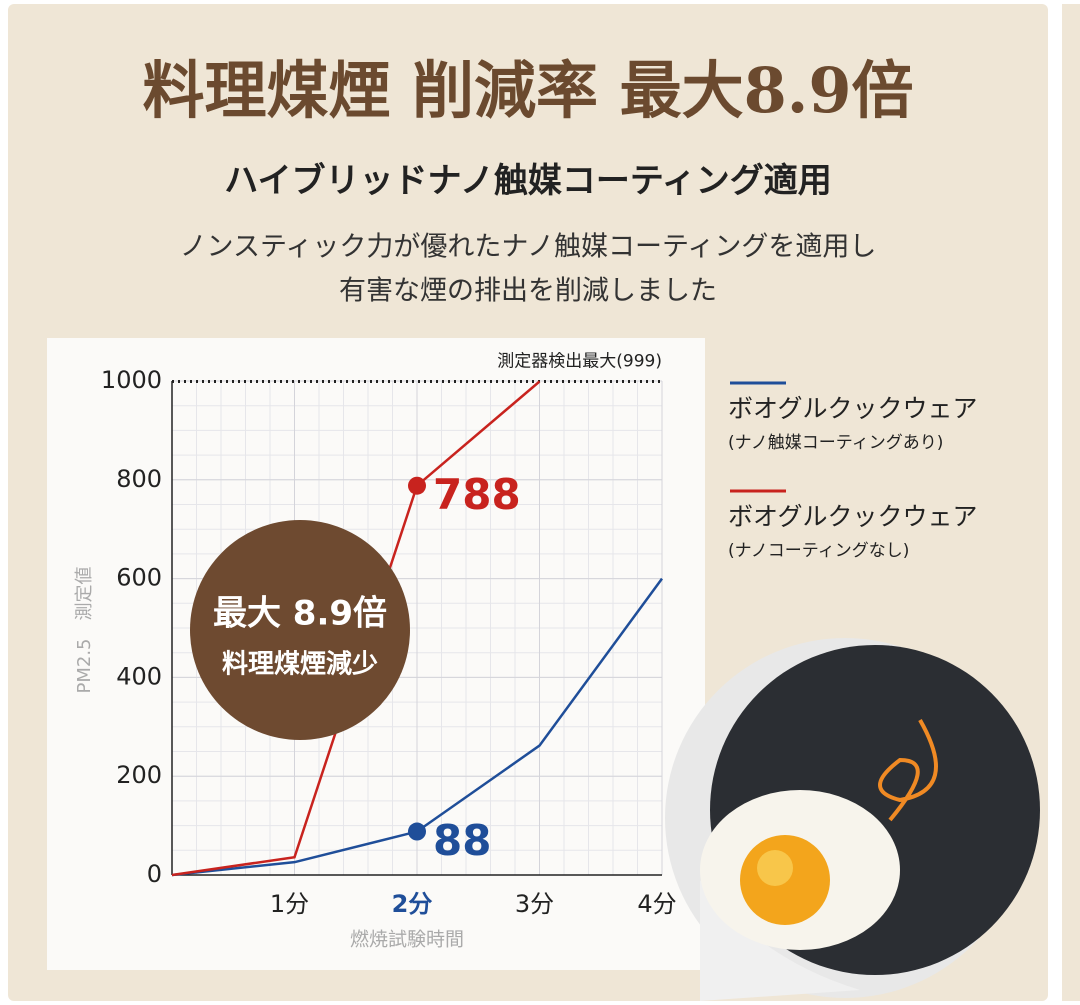  I want to click on y-tick-label: 200, so click(139, 775).